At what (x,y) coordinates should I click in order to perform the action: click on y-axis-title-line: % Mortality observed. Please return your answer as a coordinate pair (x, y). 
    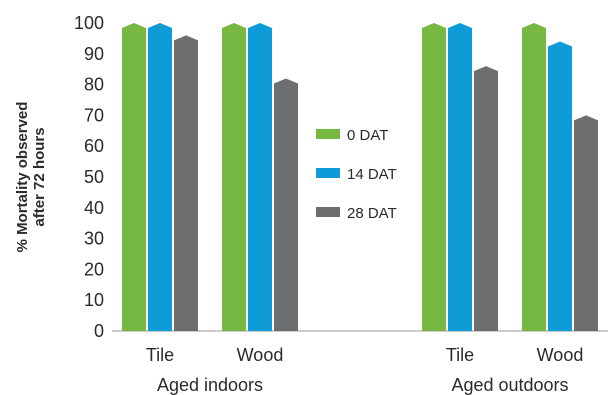
    Looking at the image, I should click on (22, 177).